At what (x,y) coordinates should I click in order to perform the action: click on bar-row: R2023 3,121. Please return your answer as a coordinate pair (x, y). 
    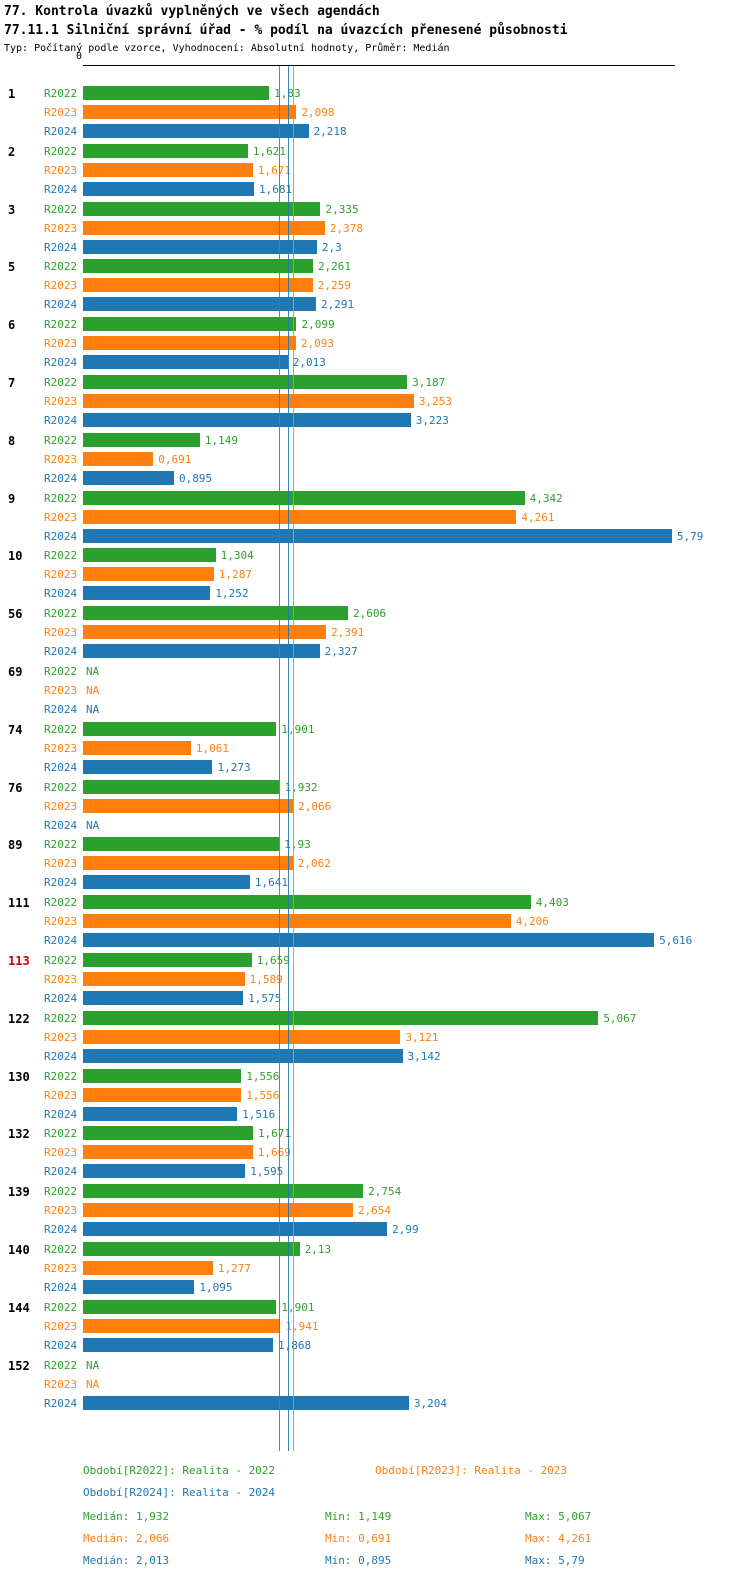
    Looking at the image, I should click on (375, 1037).